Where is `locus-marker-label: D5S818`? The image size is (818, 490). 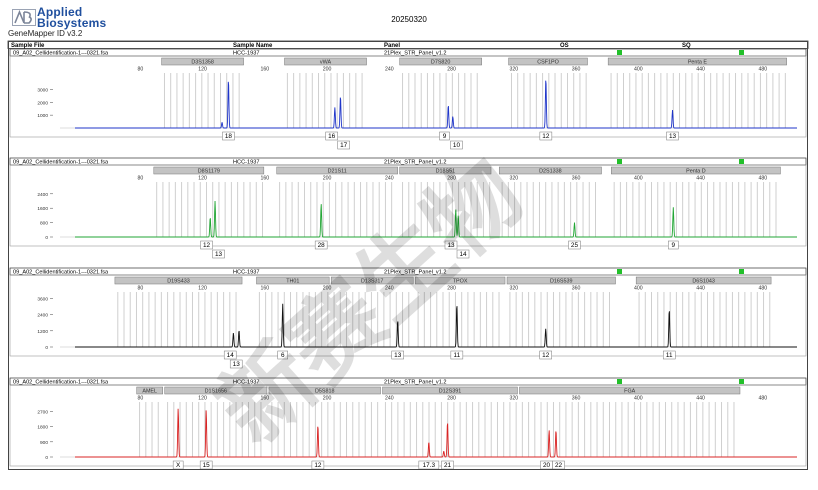
locus-marker-label: D5S818 is located at coordinates (324, 392).